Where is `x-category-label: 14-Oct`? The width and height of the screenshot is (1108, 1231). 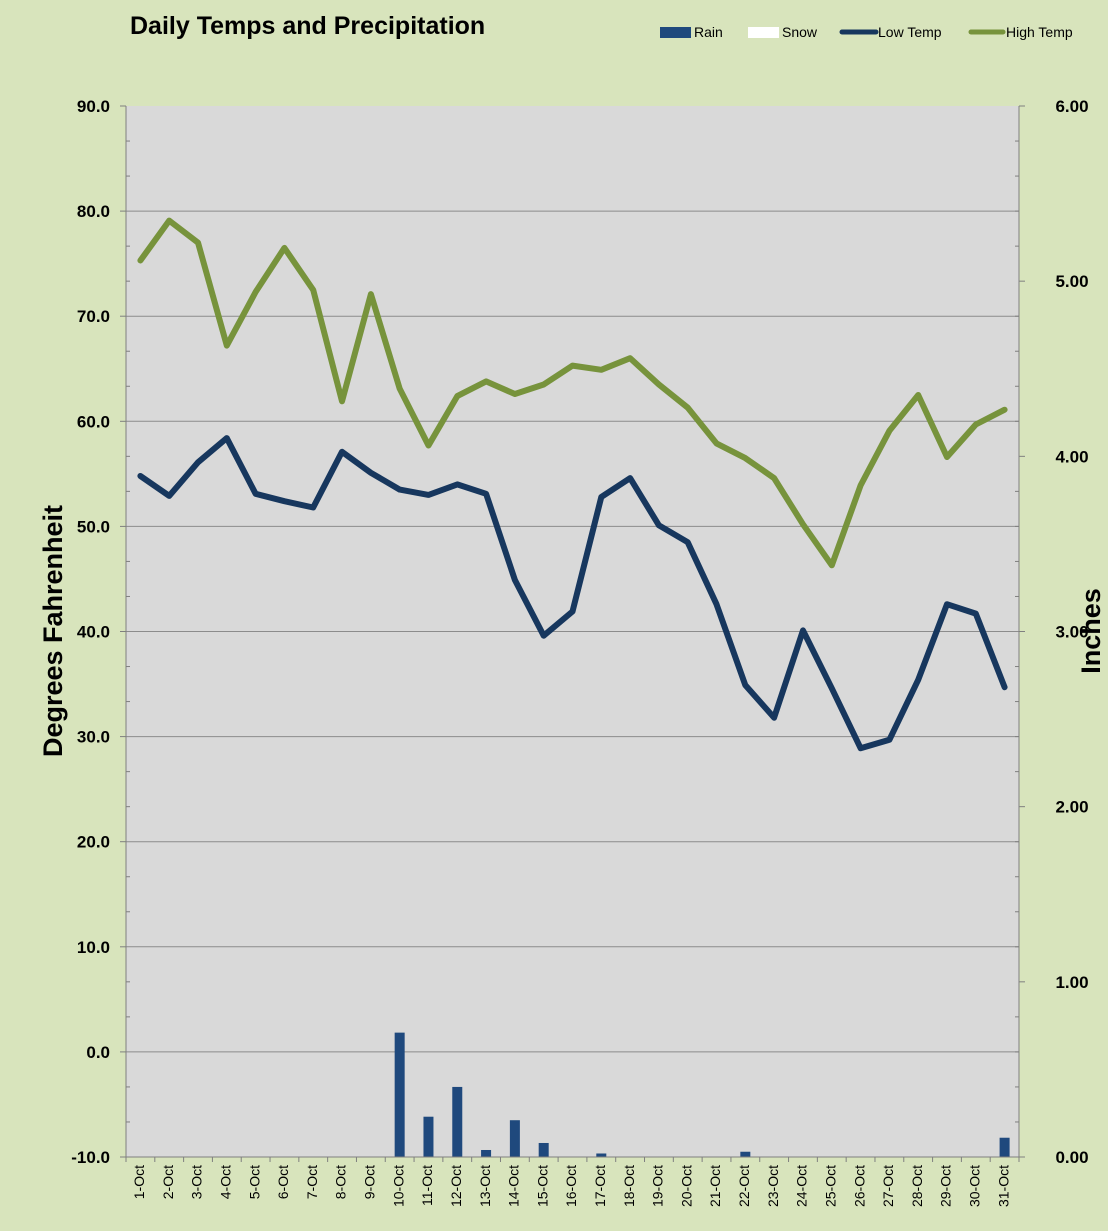
x-category-label: 14-Oct is located at coordinates (514, 1186).